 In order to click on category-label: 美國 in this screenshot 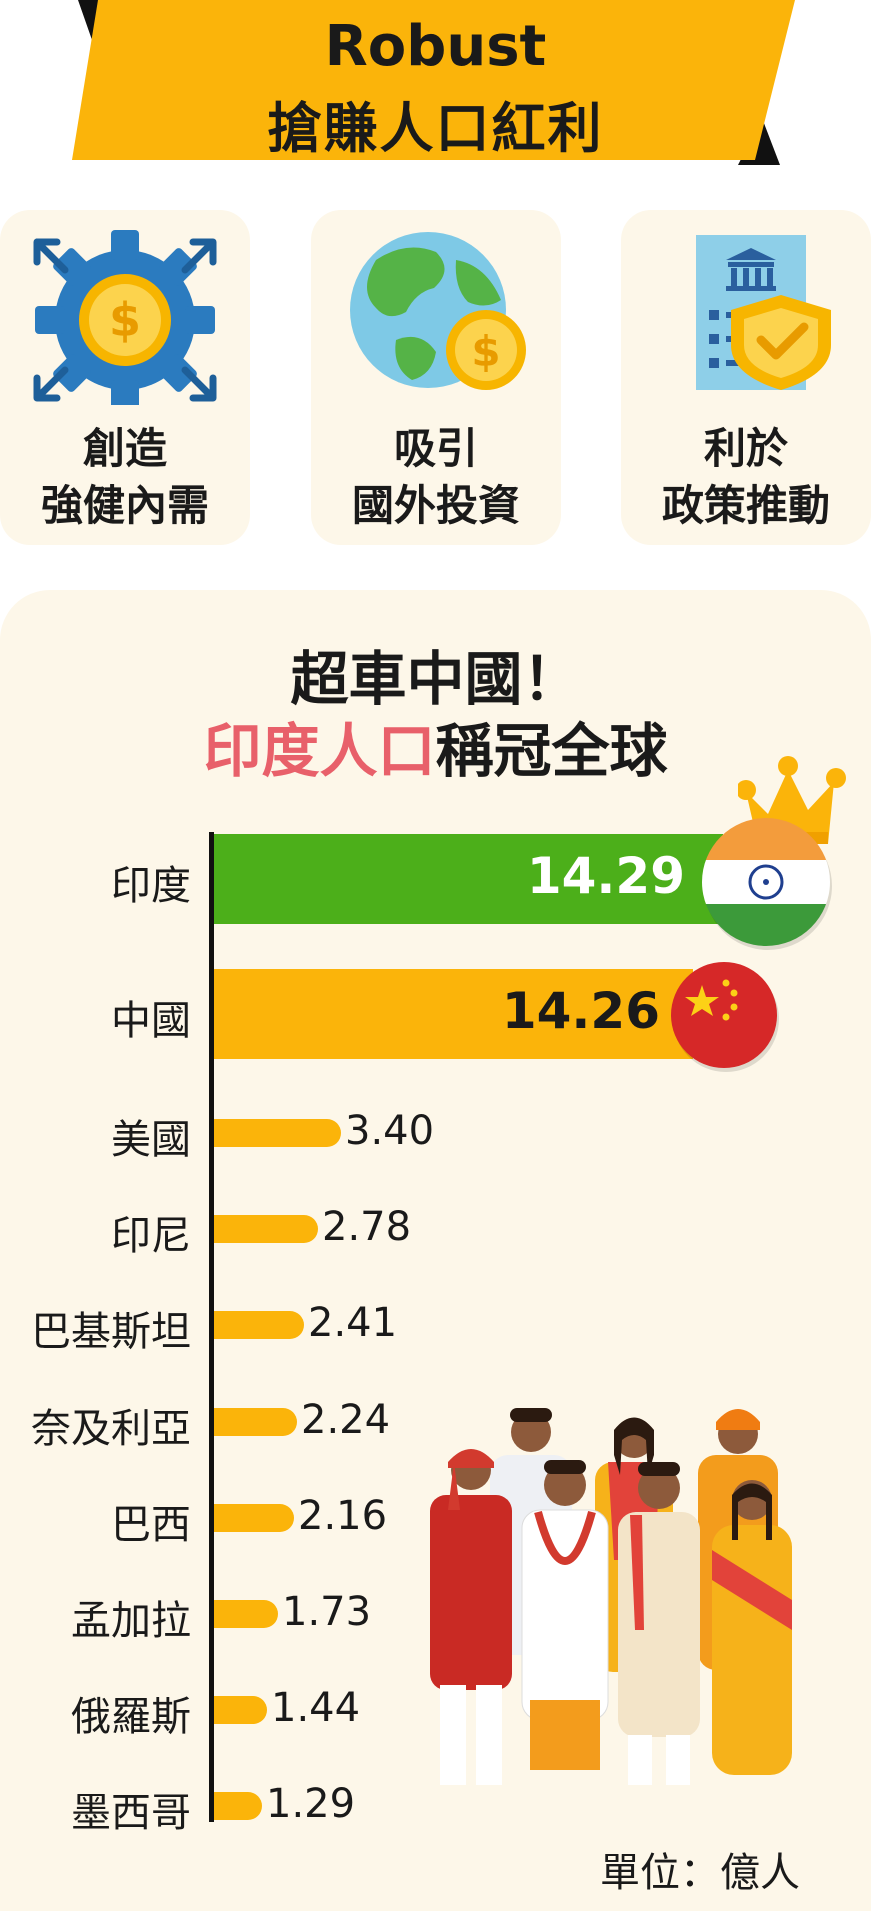, I will do `click(151, 1140)`.